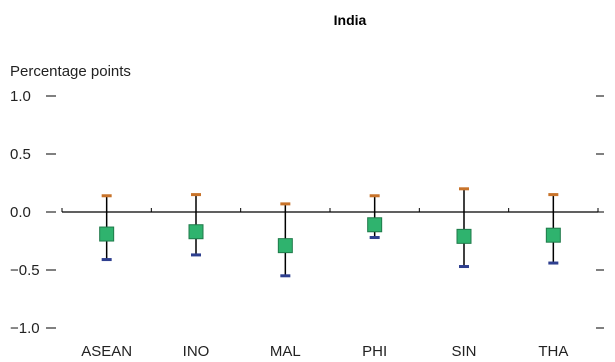 This screenshot has height=362, width=615. Describe the element at coordinates (463, 351) in the screenshot. I see `x-tick-label: SIN` at that location.